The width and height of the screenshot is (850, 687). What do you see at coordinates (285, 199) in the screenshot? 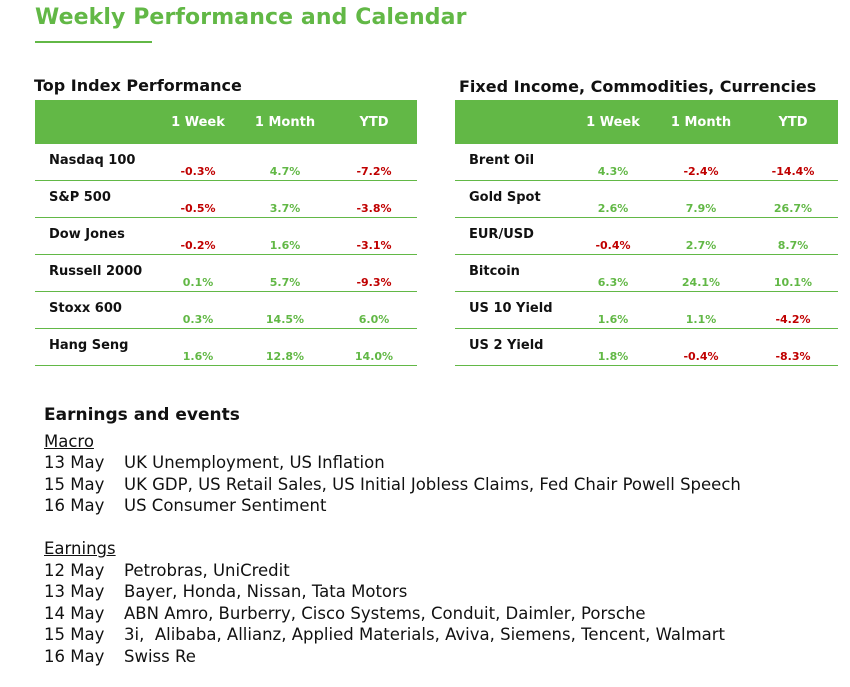
I see `cell-month: 3.7%` at bounding box center [285, 199].